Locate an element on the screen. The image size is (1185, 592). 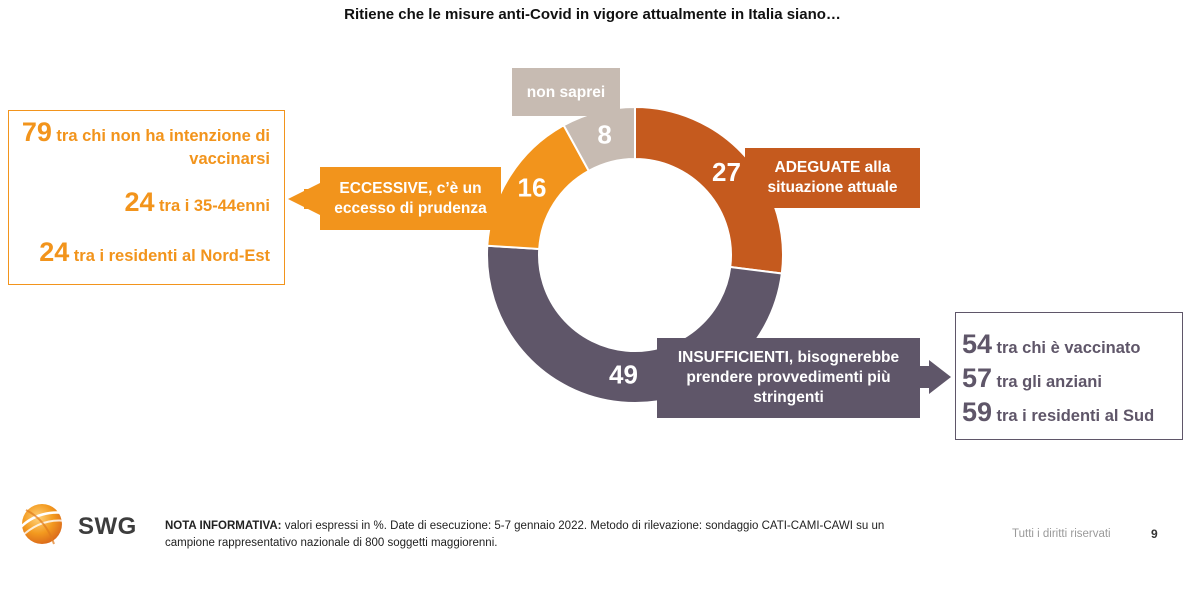
breakdown-value: 59 is located at coordinates (977, 412).